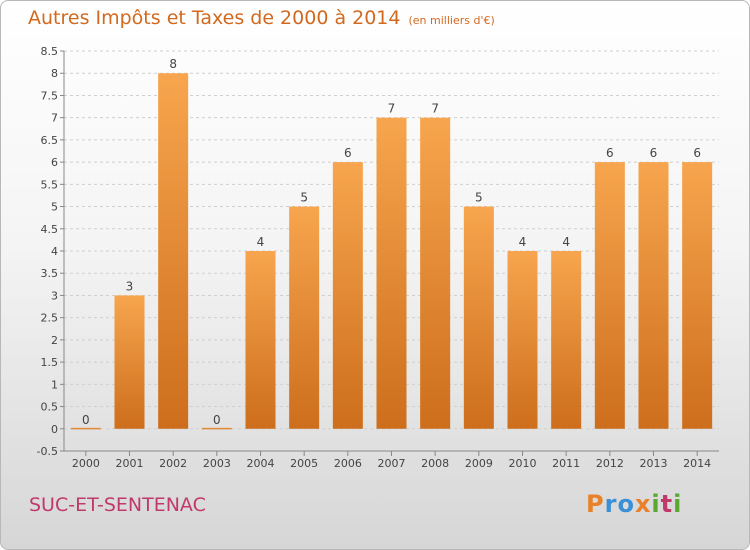  What do you see at coordinates (643, 504) in the screenshot?
I see `logo-letter: x` at bounding box center [643, 504].